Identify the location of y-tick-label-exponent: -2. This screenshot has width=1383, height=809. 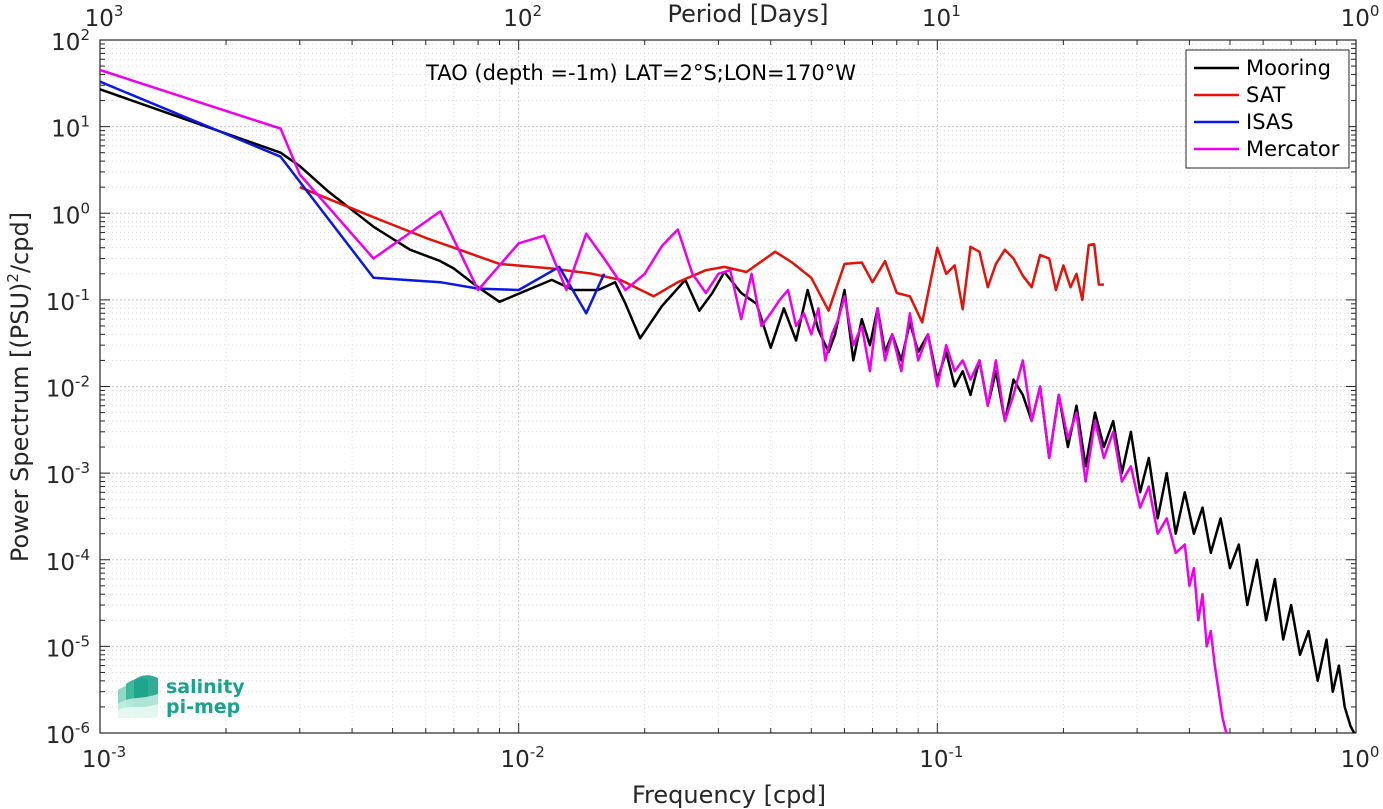
(82, 382).